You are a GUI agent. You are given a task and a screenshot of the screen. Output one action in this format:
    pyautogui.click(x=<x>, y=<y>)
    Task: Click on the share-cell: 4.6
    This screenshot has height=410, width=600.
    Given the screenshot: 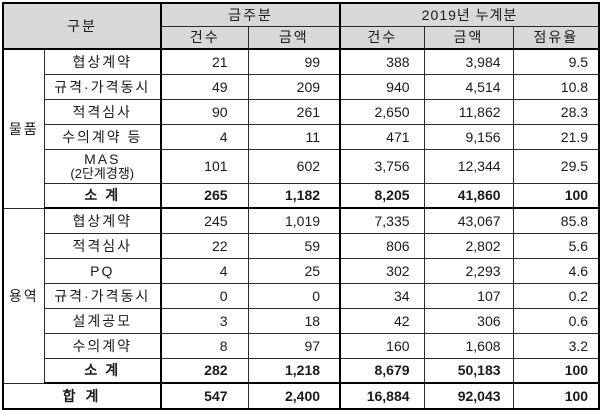 What is the action you would take?
    pyautogui.click(x=556, y=270)
    